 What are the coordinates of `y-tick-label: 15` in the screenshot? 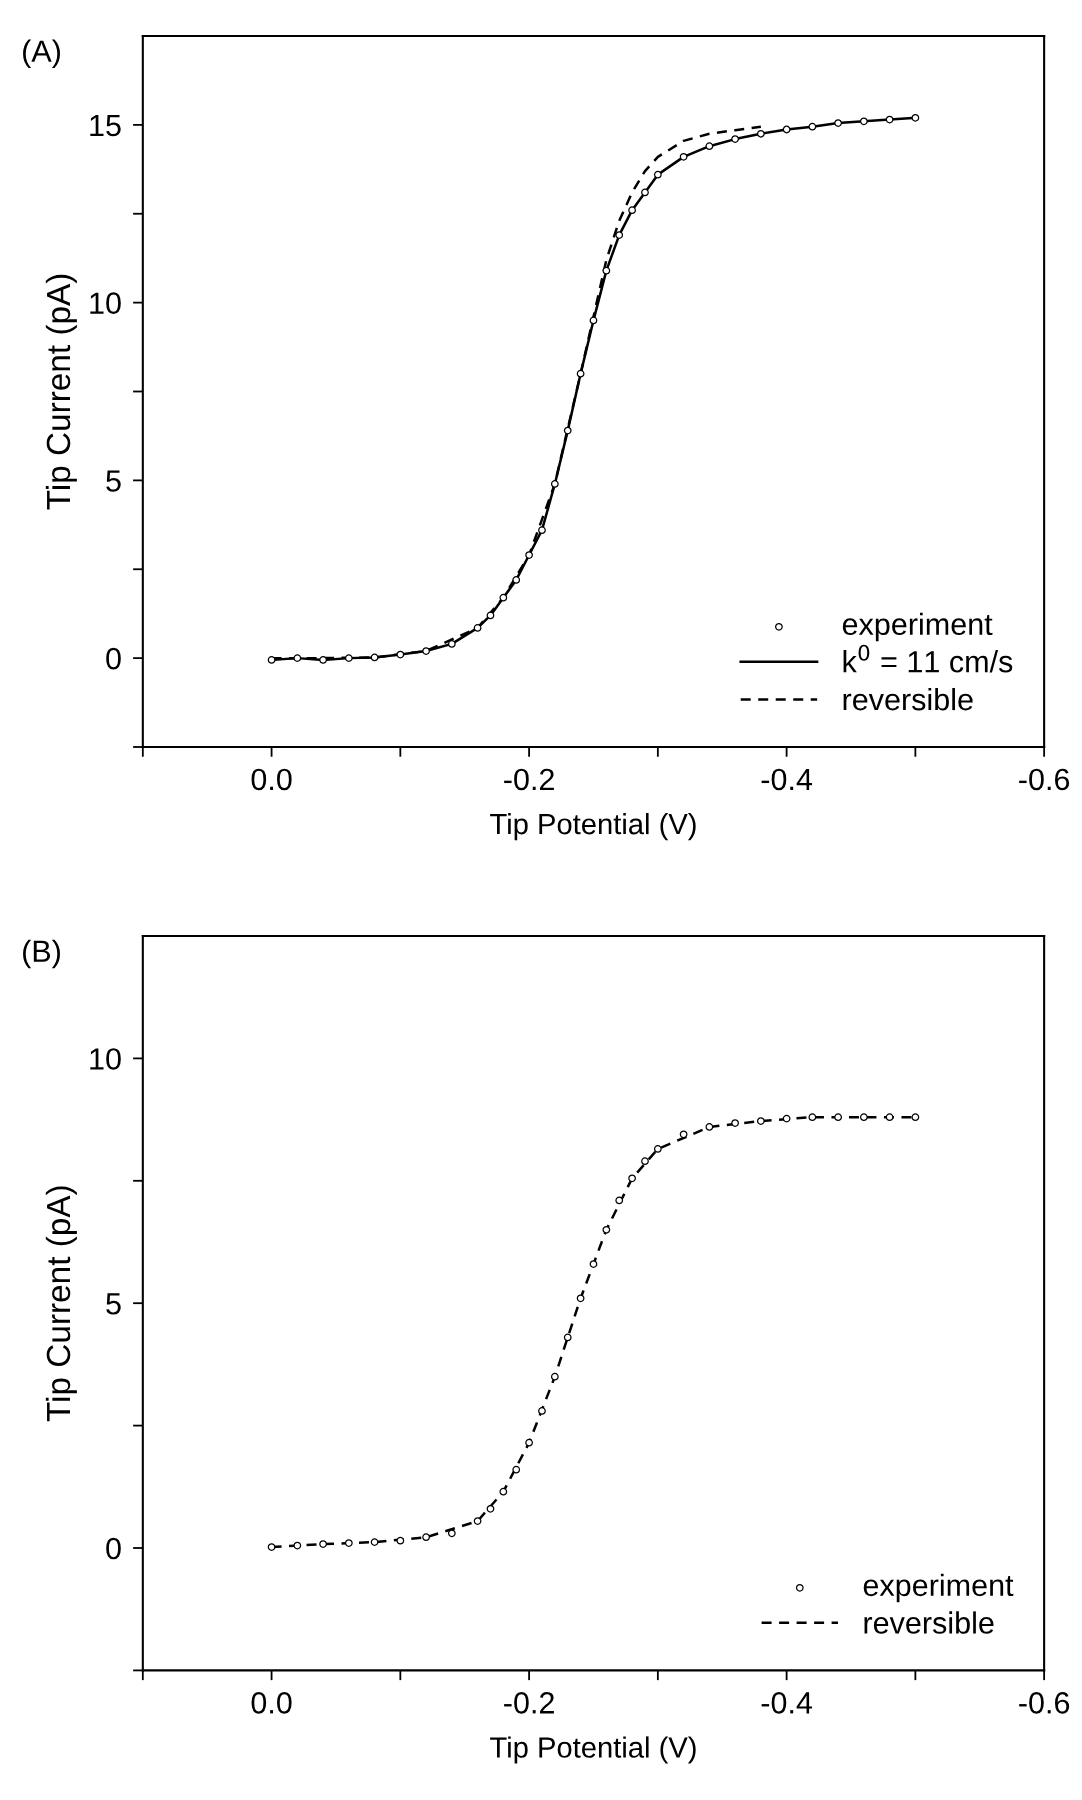 It's located at (105, 125).